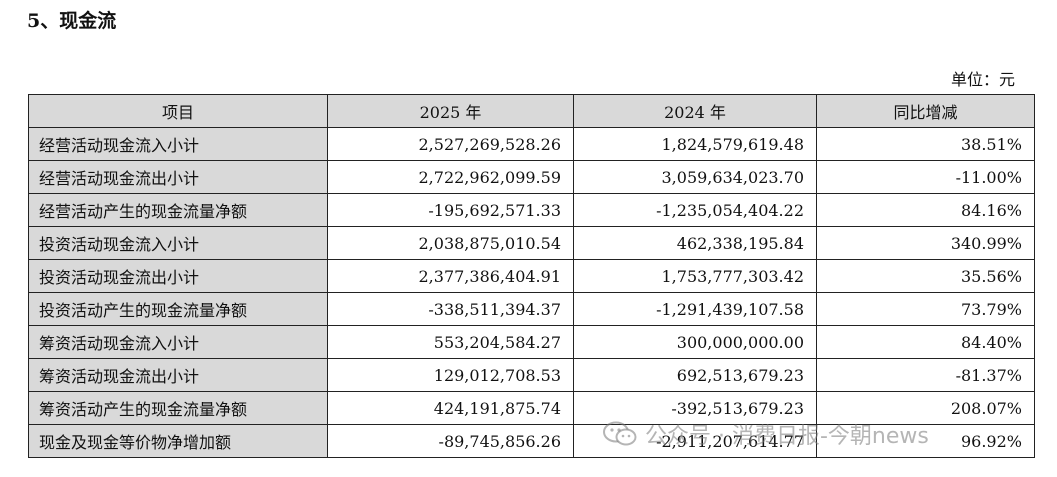 The width and height of the screenshot is (1057, 477). What do you see at coordinates (178, 342) in the screenshot?
I see `row-item-label: 筹资活动现金流入小计` at bounding box center [178, 342].